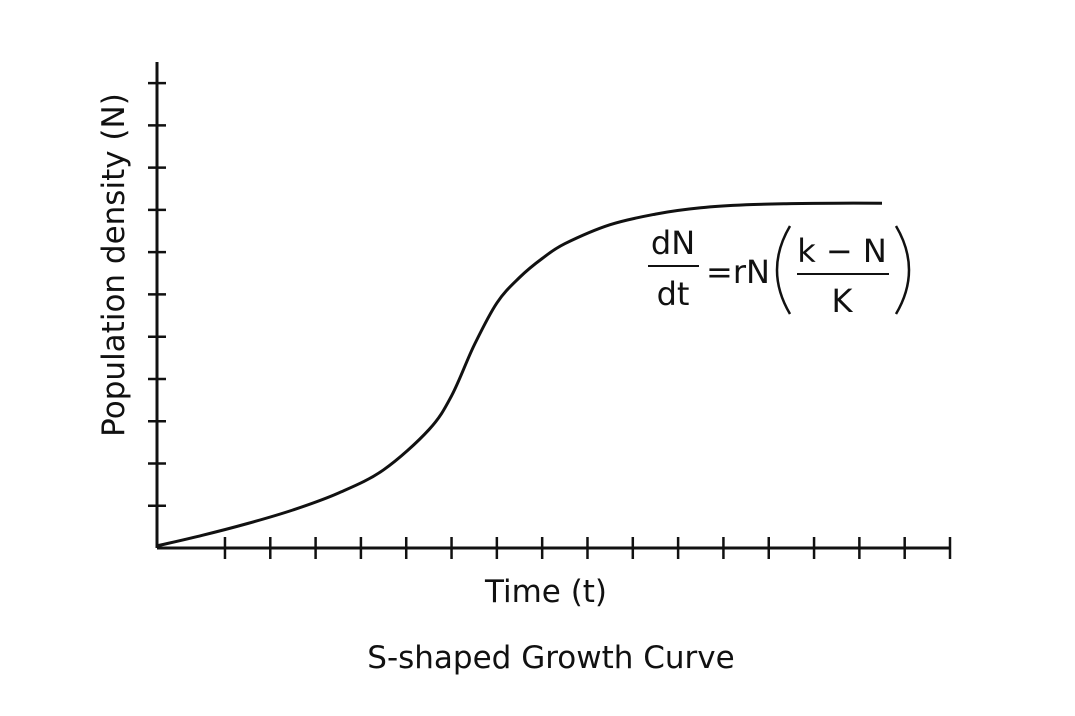  I want to click on chart-title: S-shaped Growth Curve, so click(550, 658).